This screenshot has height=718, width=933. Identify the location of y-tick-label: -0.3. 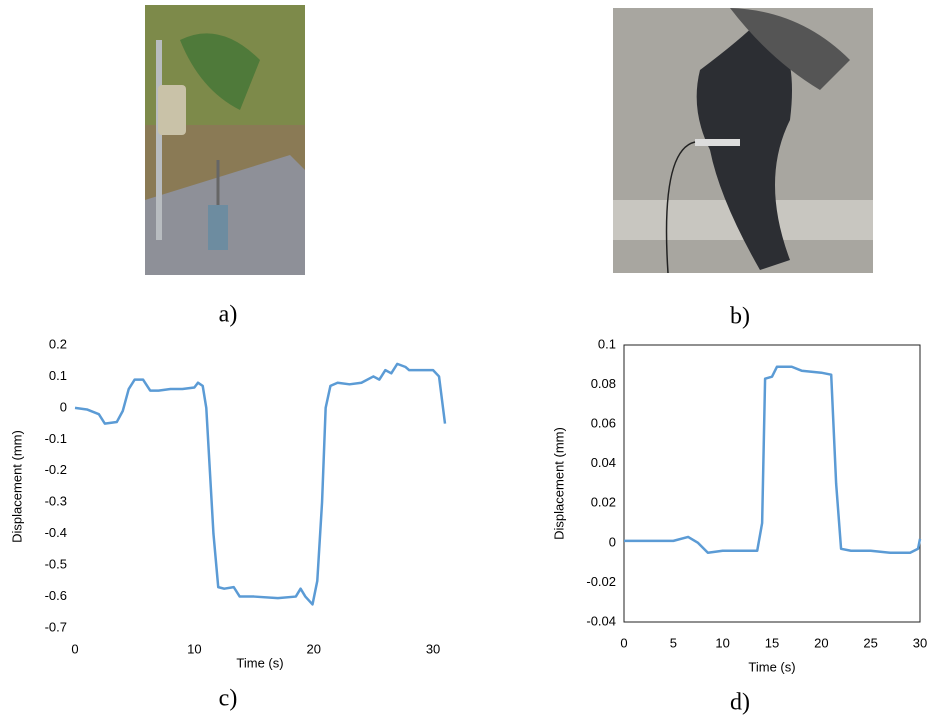
(56, 501).